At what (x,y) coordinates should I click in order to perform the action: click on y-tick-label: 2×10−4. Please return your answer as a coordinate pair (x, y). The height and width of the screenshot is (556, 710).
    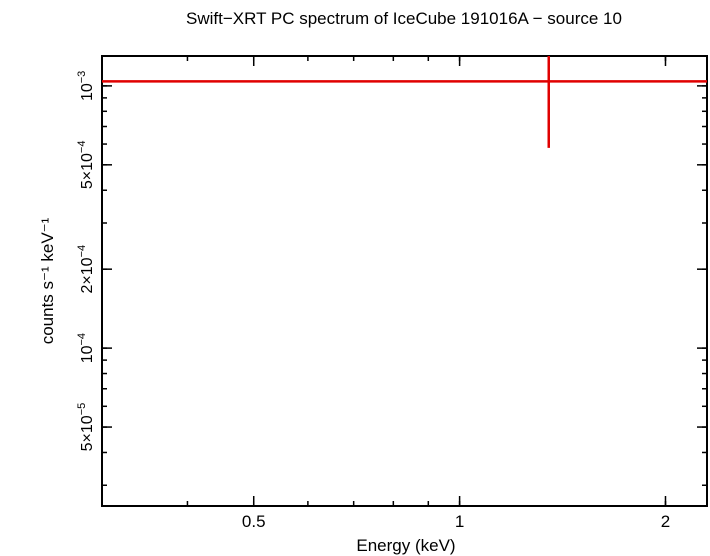
    Looking at the image, I should click on (86, 269).